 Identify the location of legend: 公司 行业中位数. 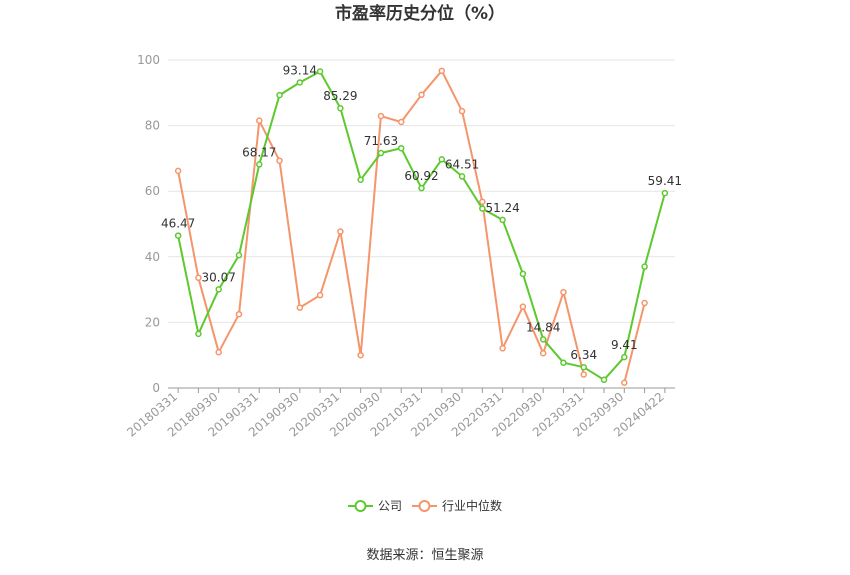
(425, 505).